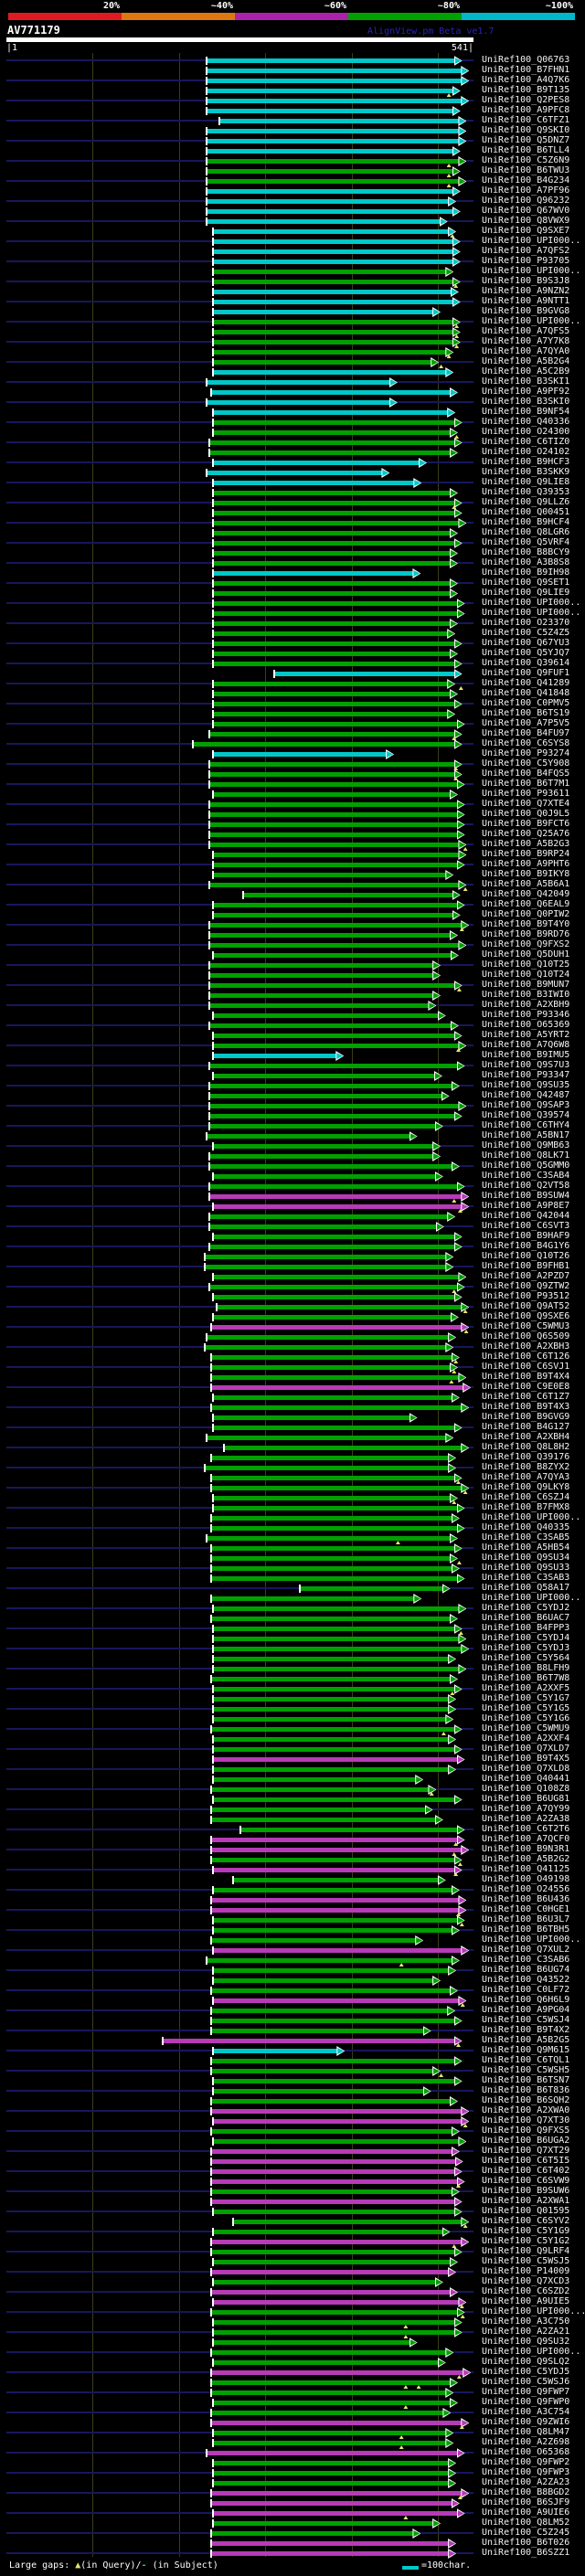  What do you see at coordinates (526, 1728) in the screenshot?
I see `hit-label: UniRef100_C5WMU9` at bounding box center [526, 1728].